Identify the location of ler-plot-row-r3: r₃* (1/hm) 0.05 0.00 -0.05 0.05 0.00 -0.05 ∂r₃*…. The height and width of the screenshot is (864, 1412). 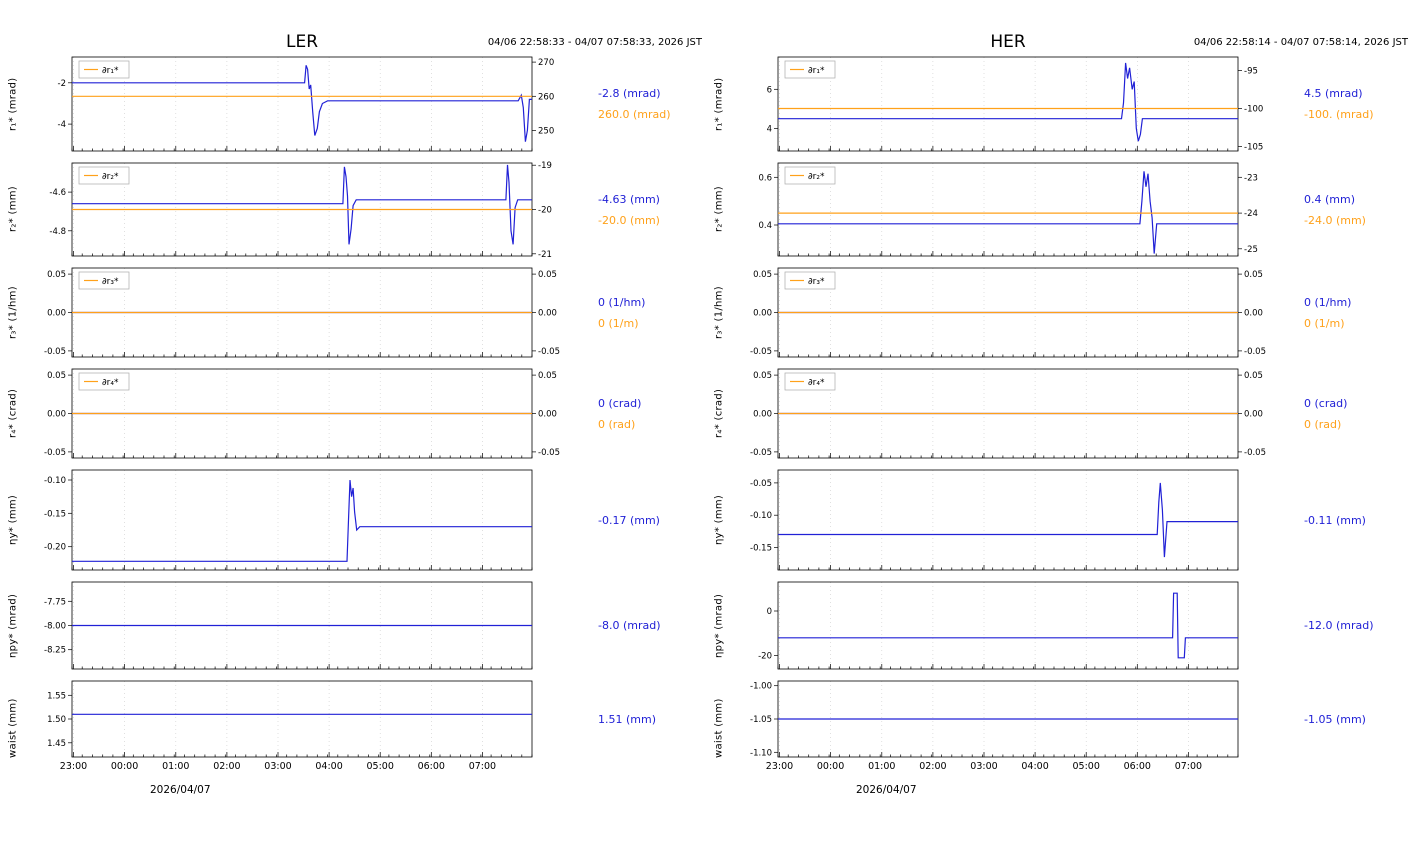
(353, 312).